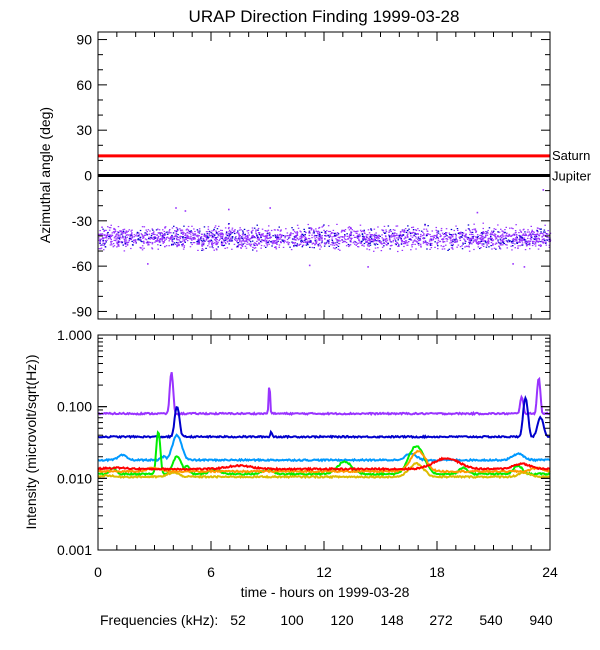  I want to click on intensity-series, so click(324, 425).